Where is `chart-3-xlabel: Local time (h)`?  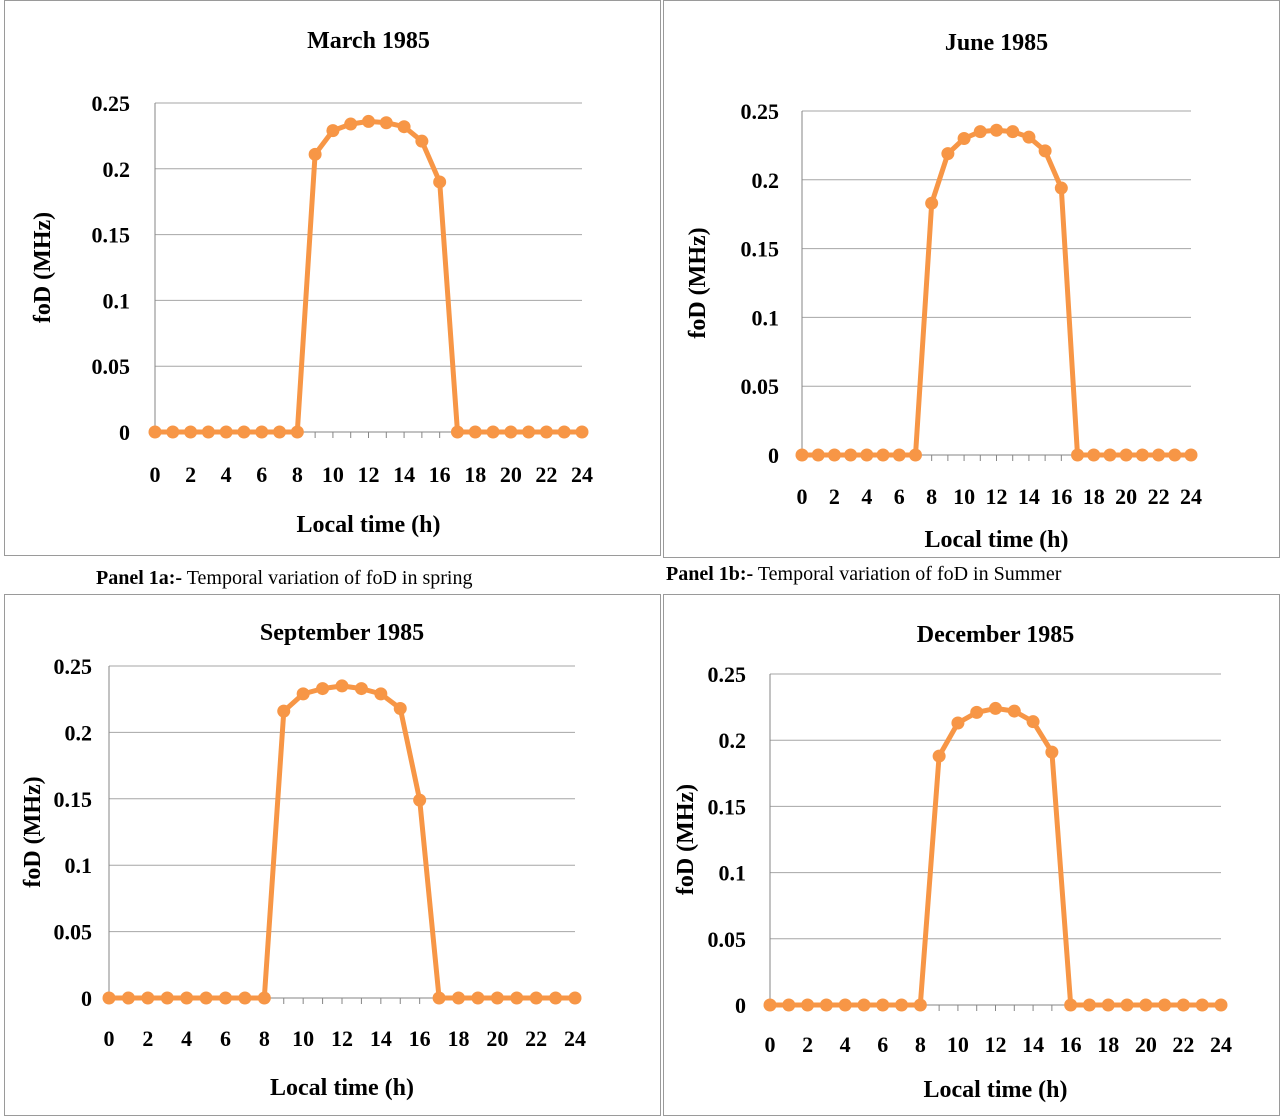 chart-3-xlabel: Local time (h) is located at coordinates (342, 1088).